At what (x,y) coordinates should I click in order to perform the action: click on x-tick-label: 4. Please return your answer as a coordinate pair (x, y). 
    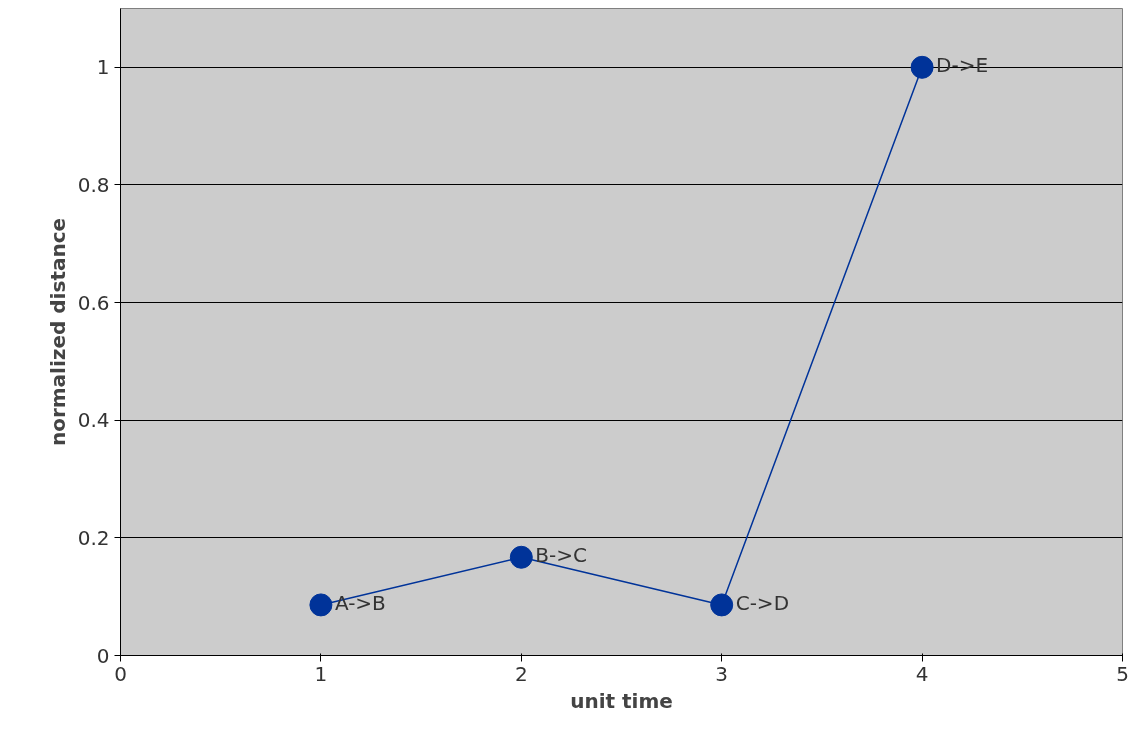
    Looking at the image, I should click on (922, 673).